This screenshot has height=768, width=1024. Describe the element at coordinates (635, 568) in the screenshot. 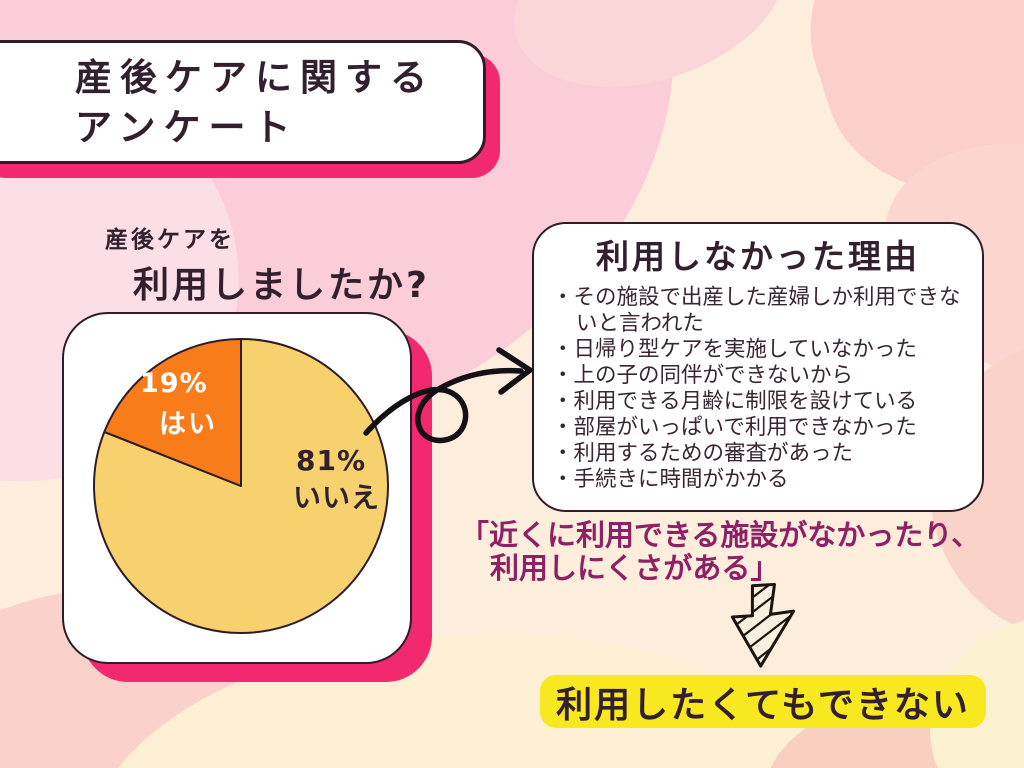

I see `summary-quote-line2: 利用しにくさがある」` at that location.